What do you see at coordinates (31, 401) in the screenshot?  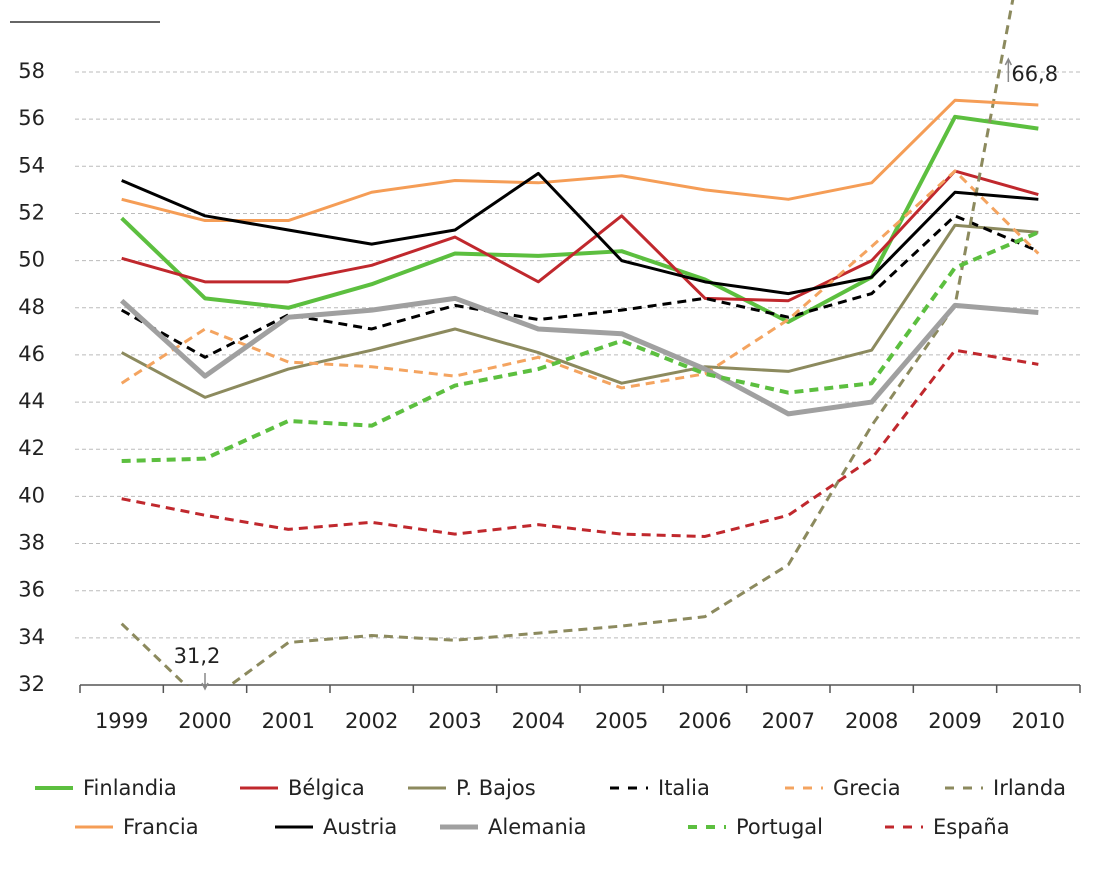 I see `y-tick-label: 44` at bounding box center [31, 401].